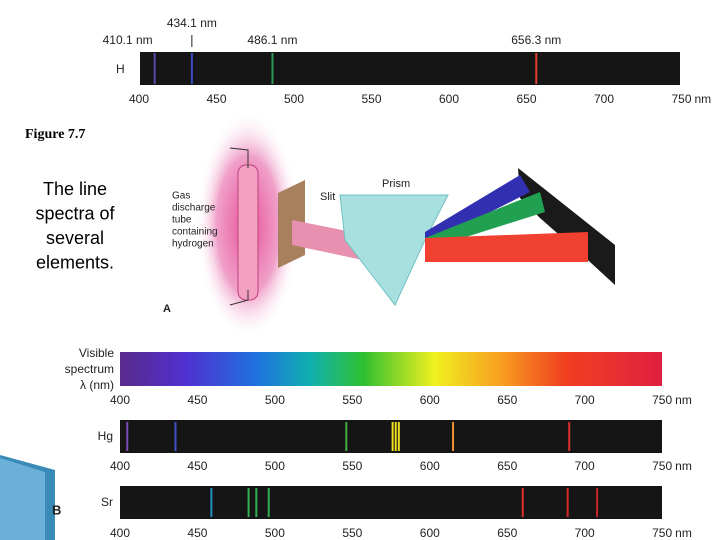 Image resolution: width=720 pixels, height=540 pixels. I want to click on tube-label: Gas, so click(181, 196).